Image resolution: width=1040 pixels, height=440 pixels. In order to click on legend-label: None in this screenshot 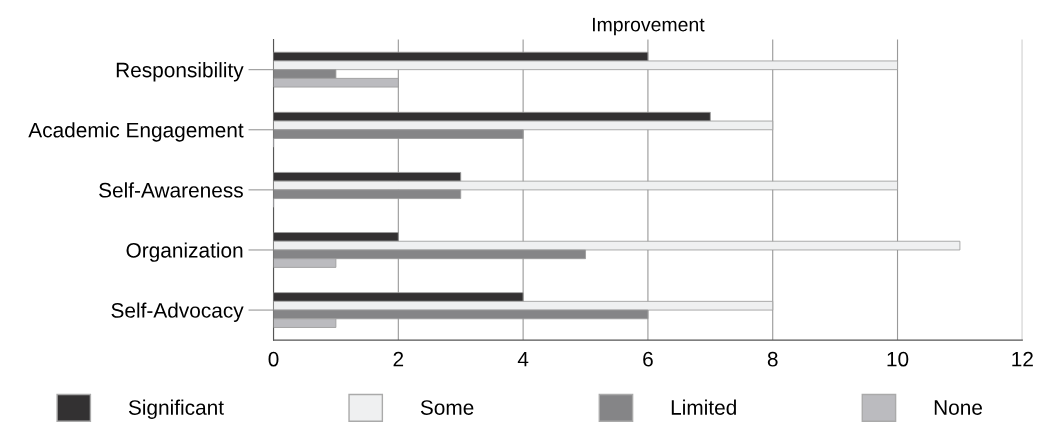, I will do `click(958, 407)`.